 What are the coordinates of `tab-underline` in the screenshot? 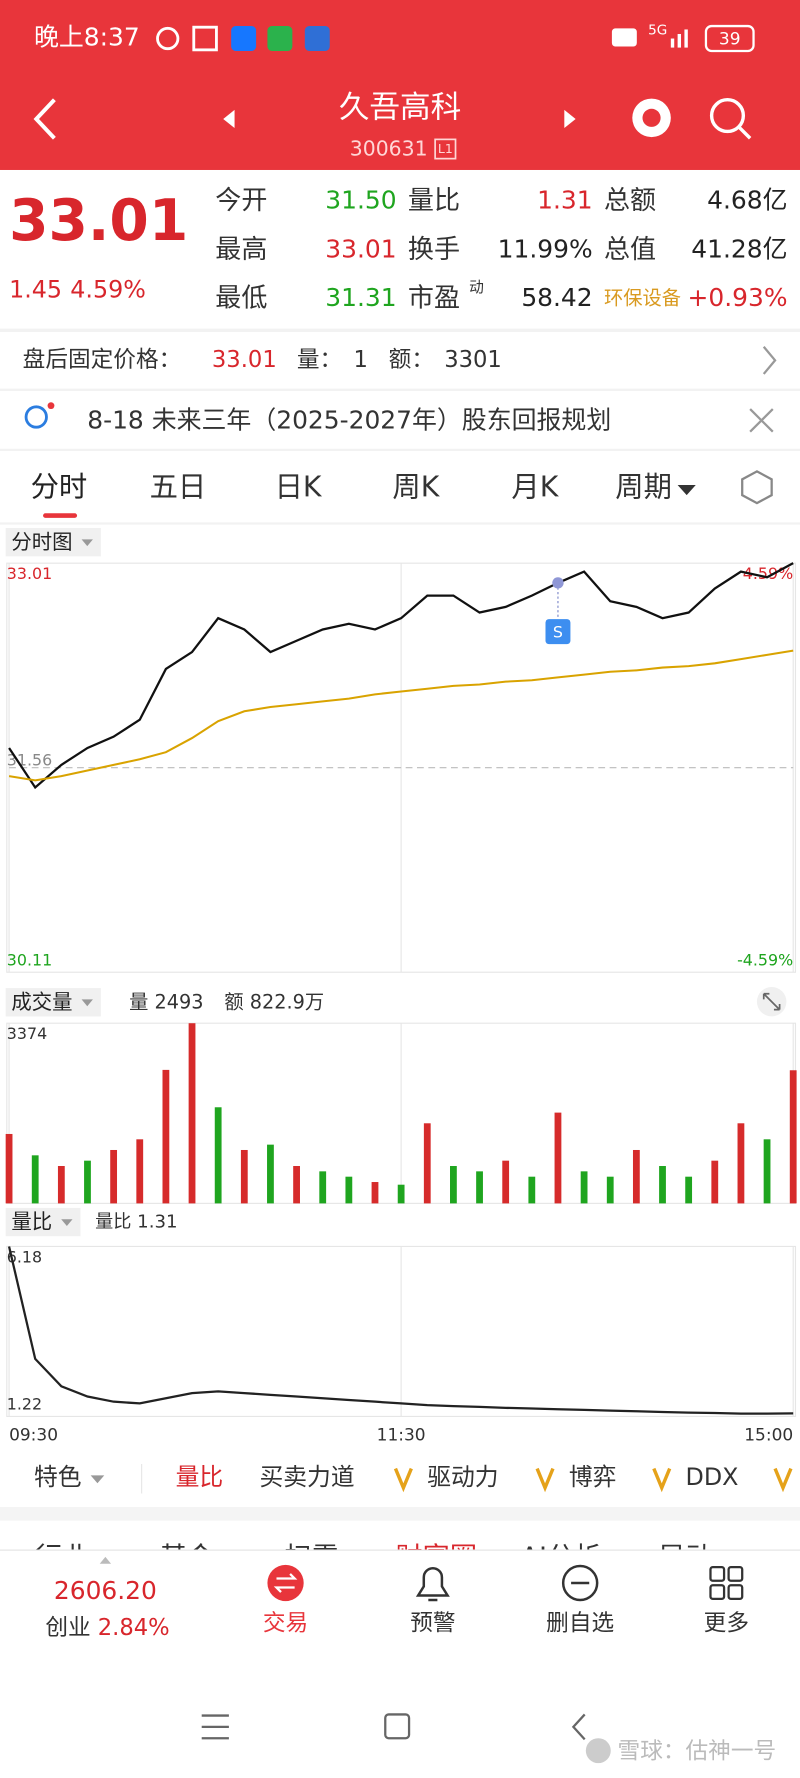 It's located at (60, 515).